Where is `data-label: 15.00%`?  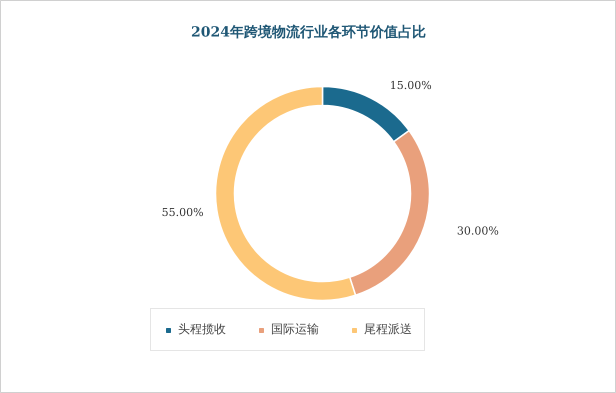 data-label: 15.00% is located at coordinates (411, 85).